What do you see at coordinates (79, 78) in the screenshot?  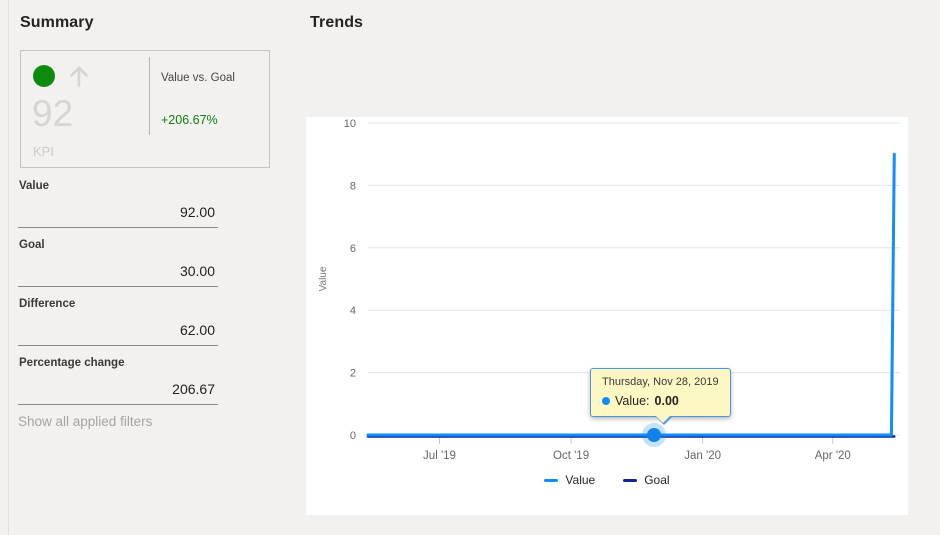 I see `trend-up-arrow-icon` at bounding box center [79, 78].